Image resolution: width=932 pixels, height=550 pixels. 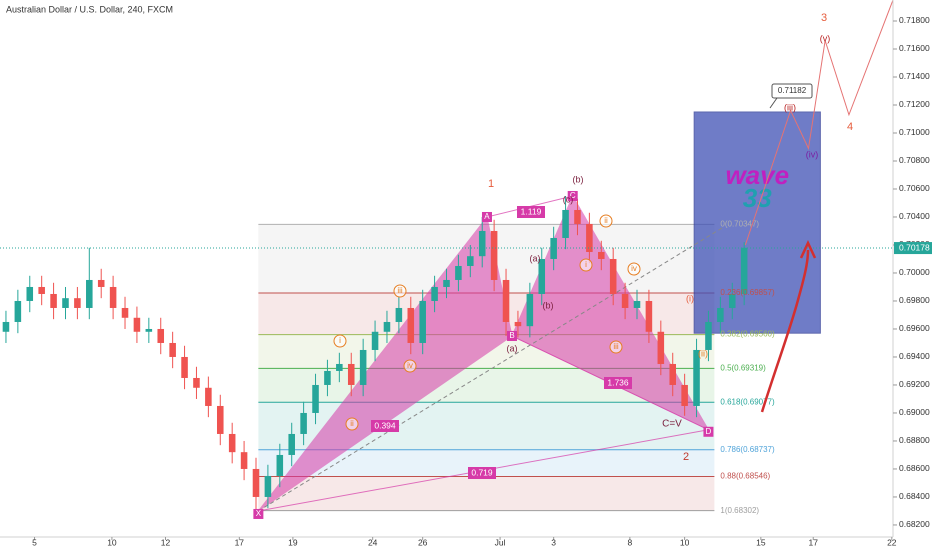 What do you see at coordinates (914, 468) in the screenshot?
I see `y-tick-label: 0.68600` at bounding box center [914, 468].